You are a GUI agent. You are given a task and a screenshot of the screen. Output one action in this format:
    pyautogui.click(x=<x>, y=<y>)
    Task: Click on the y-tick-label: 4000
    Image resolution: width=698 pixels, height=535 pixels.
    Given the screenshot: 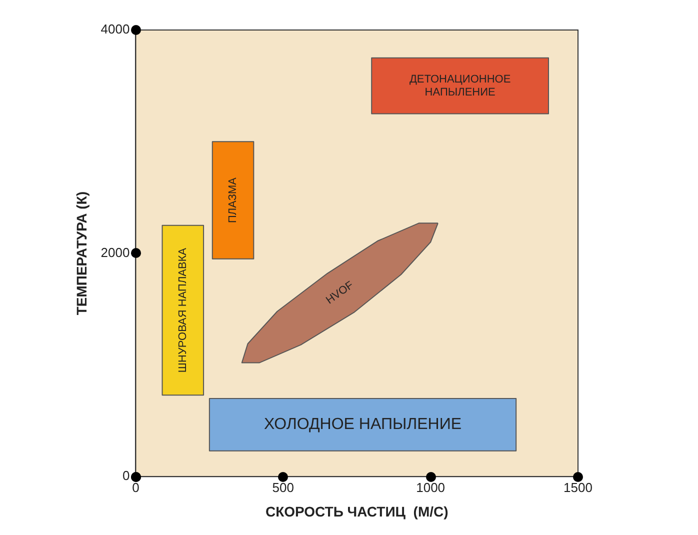 What is the action you would take?
    pyautogui.click(x=115, y=29)
    